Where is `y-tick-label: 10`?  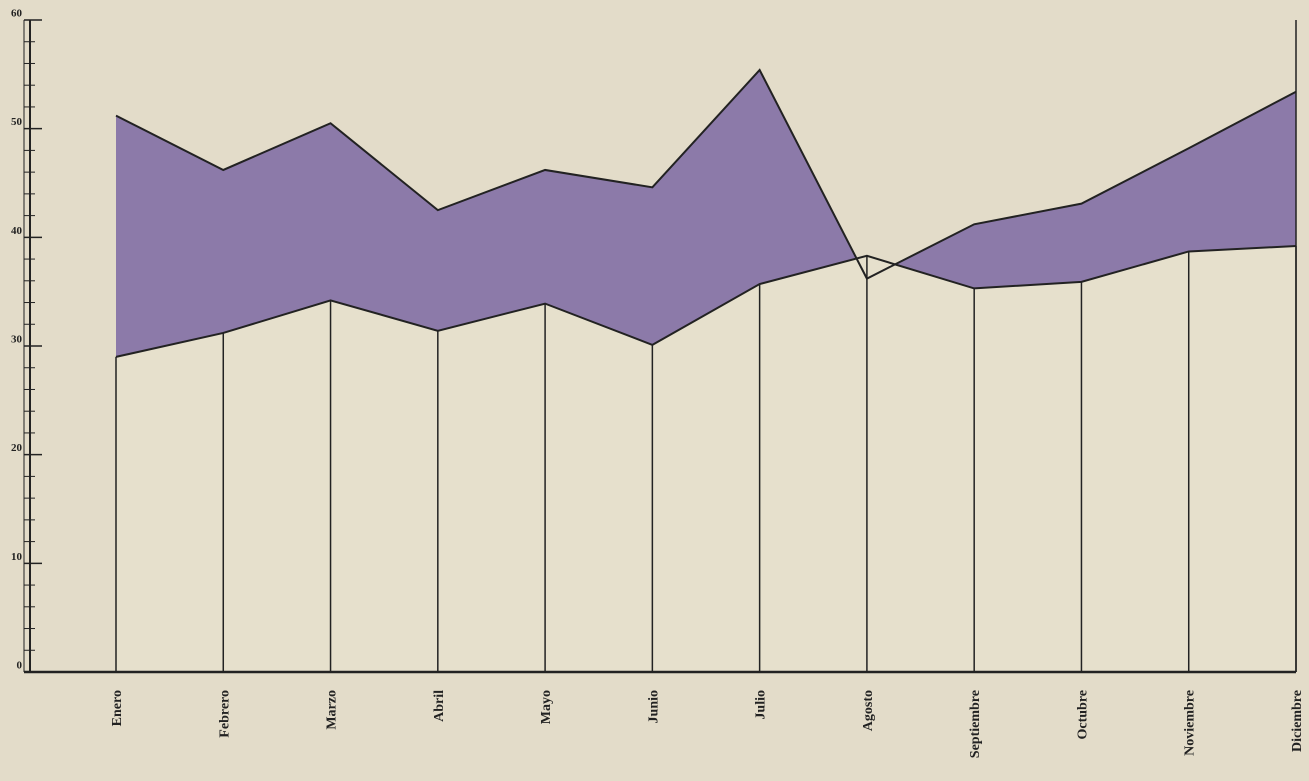 y-tick-label: 10 is located at coordinates (17, 557).